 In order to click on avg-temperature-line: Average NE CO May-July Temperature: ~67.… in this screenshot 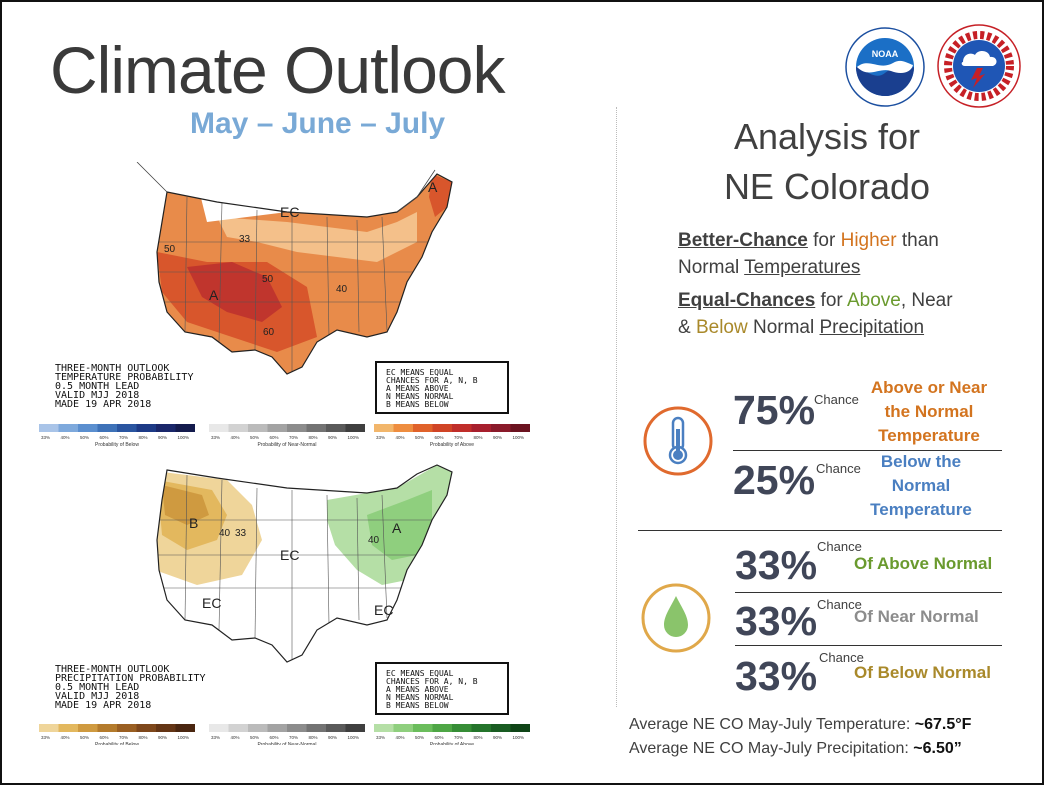, I will do `click(800, 725)`.